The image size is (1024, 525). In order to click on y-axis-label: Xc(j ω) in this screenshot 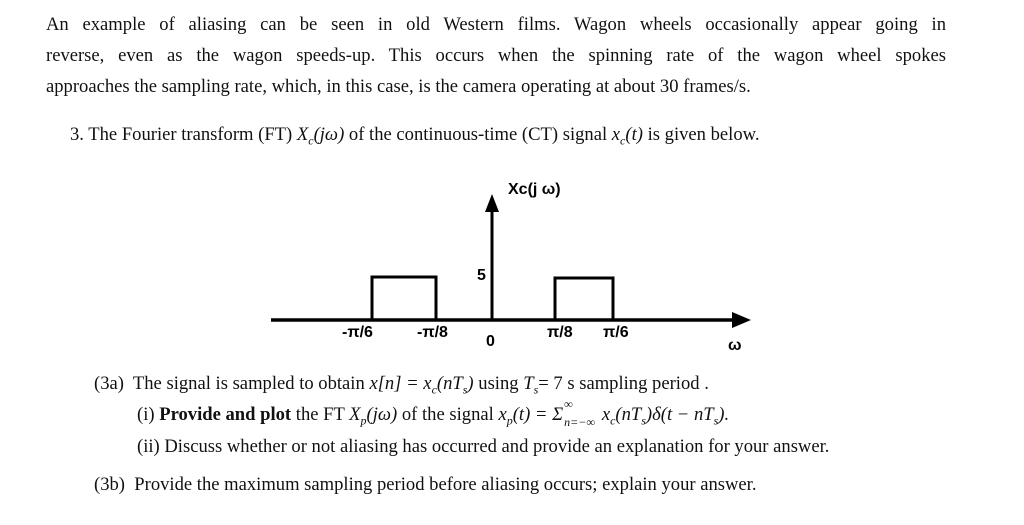, I will do `click(534, 189)`.